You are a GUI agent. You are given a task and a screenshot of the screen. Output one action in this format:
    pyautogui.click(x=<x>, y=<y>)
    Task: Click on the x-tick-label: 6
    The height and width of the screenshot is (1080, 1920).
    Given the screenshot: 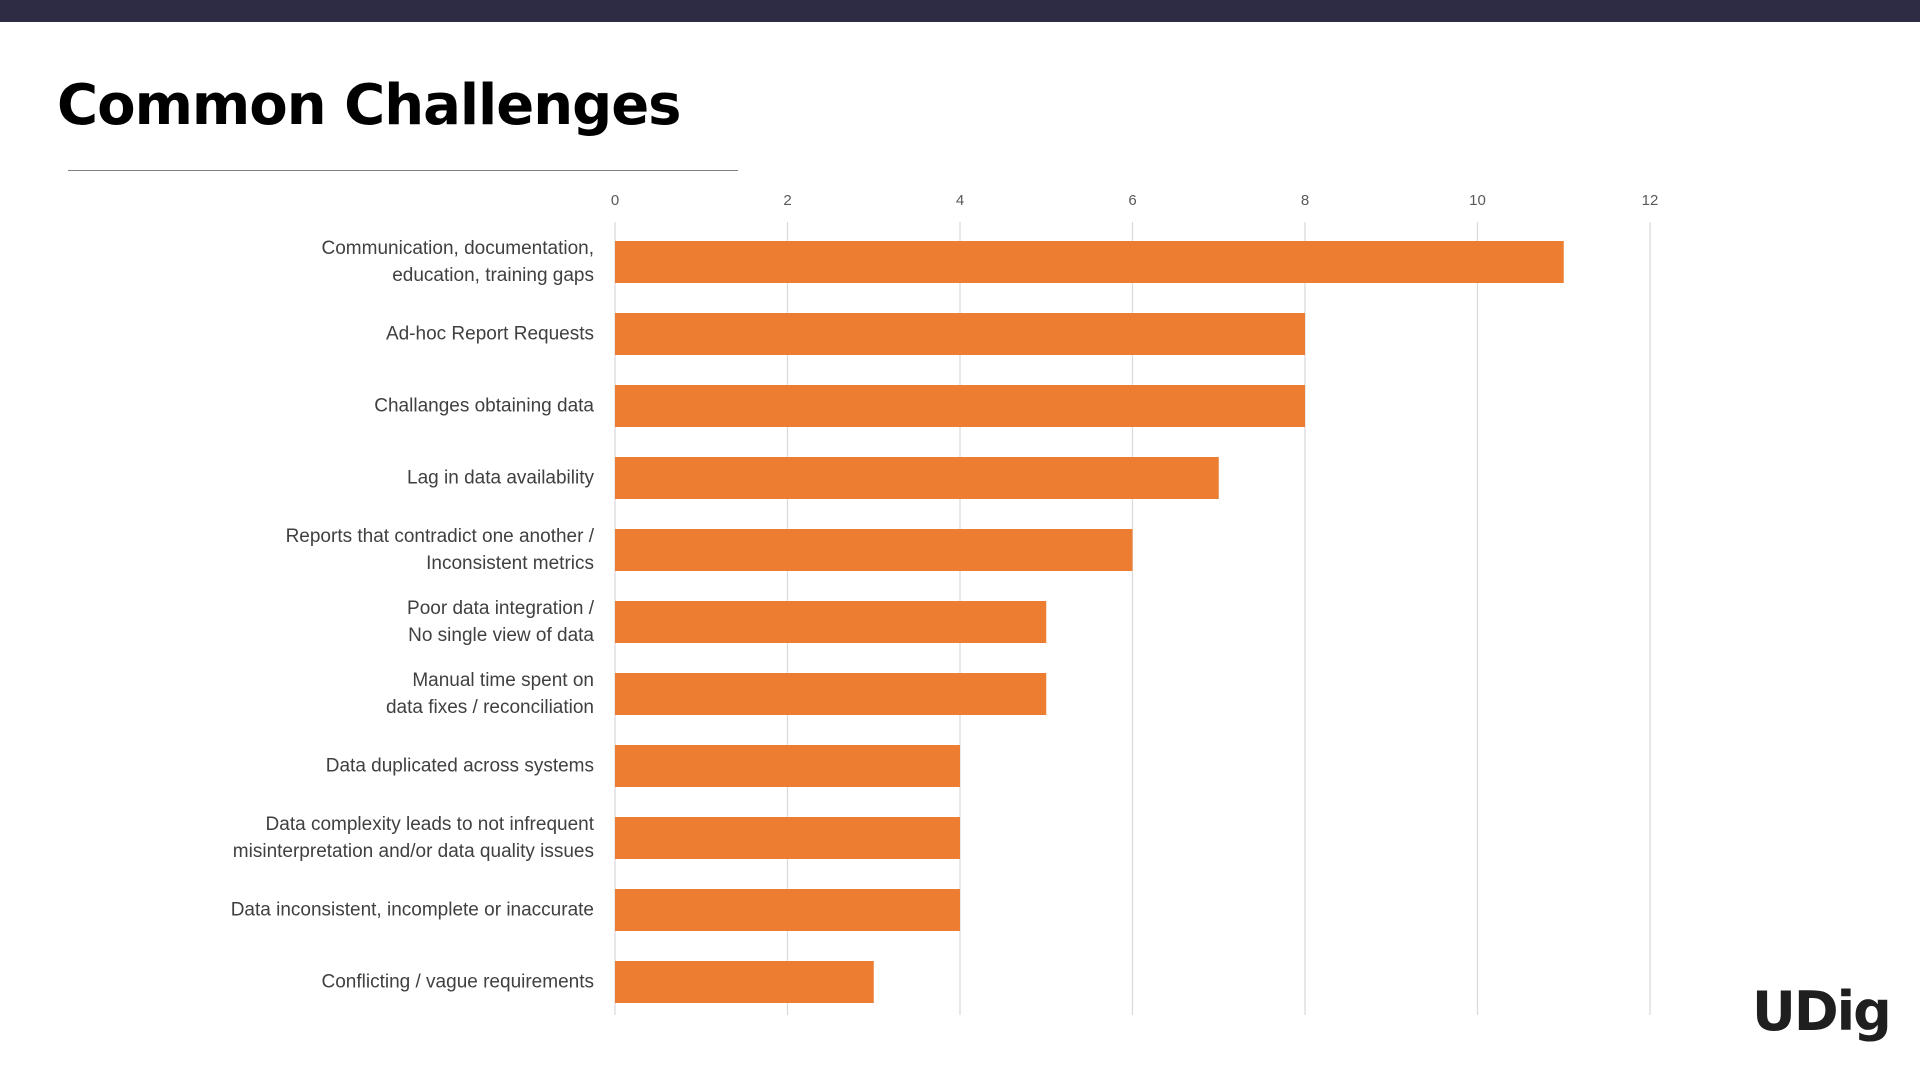 What is the action you would take?
    pyautogui.click(x=1132, y=200)
    